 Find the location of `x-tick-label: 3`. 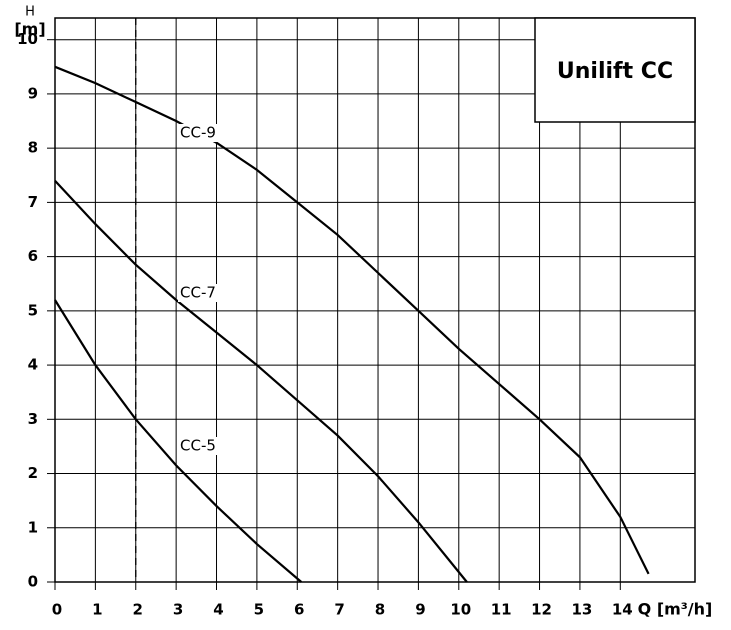

x-tick-label: 3 is located at coordinates (178, 610).